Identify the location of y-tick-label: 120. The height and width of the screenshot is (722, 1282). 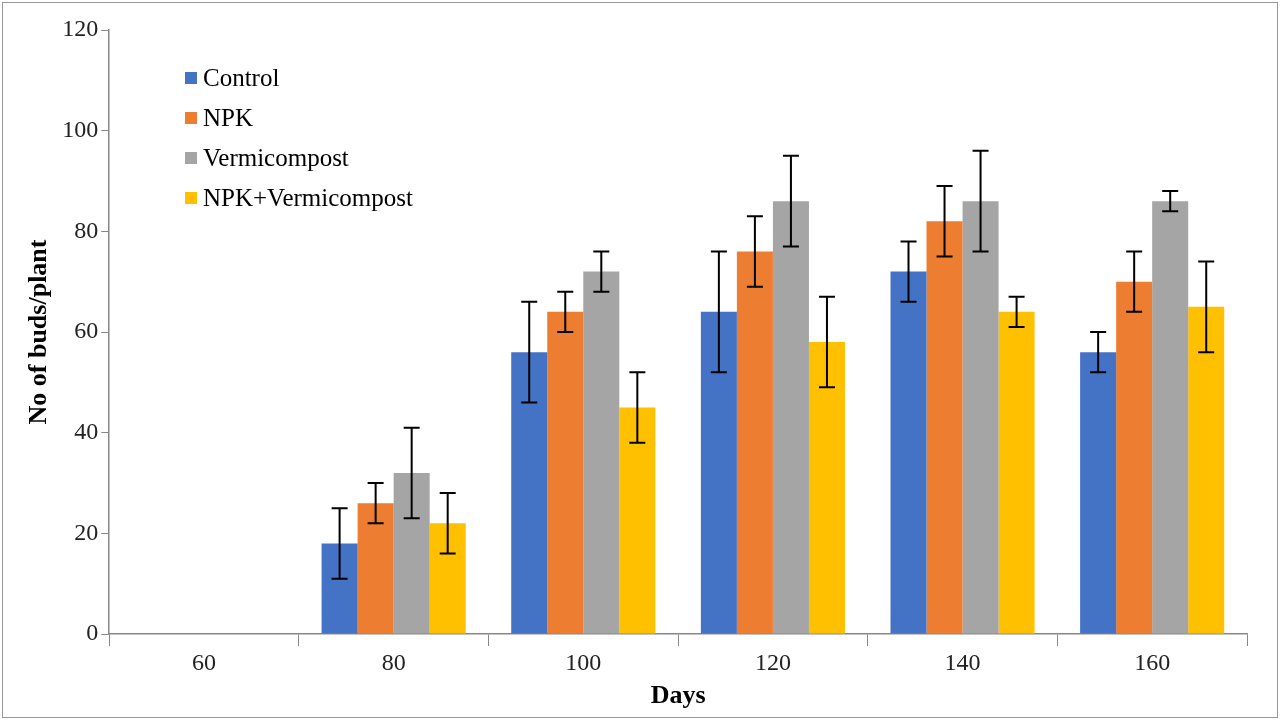
(80, 28).